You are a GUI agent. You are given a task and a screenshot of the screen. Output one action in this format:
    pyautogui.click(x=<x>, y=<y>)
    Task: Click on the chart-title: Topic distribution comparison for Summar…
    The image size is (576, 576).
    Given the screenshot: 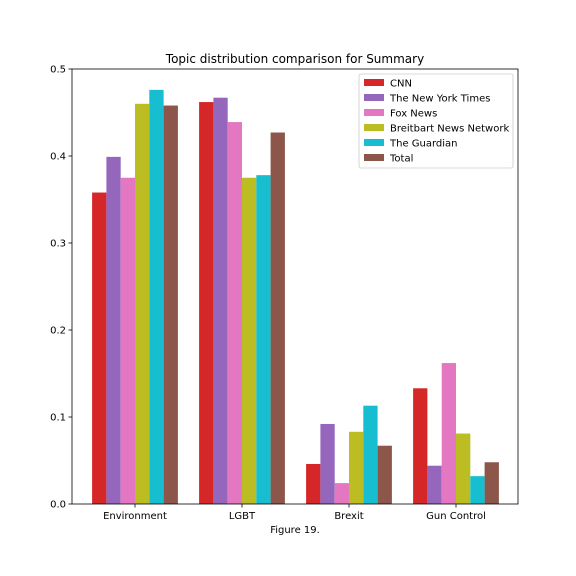 What is the action you would take?
    pyautogui.click(x=294, y=59)
    